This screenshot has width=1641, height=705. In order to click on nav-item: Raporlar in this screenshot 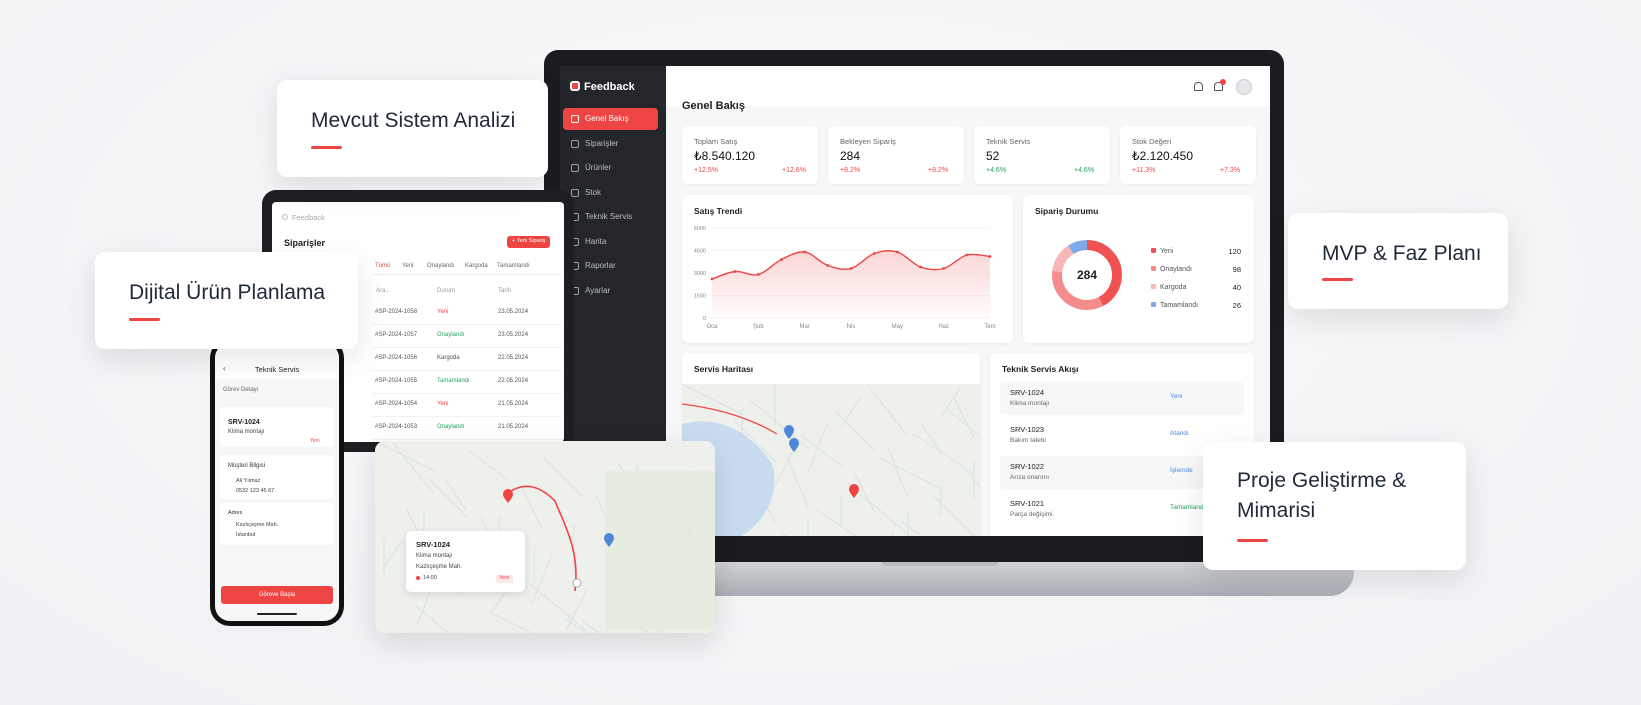, I will do `click(610, 266)`.